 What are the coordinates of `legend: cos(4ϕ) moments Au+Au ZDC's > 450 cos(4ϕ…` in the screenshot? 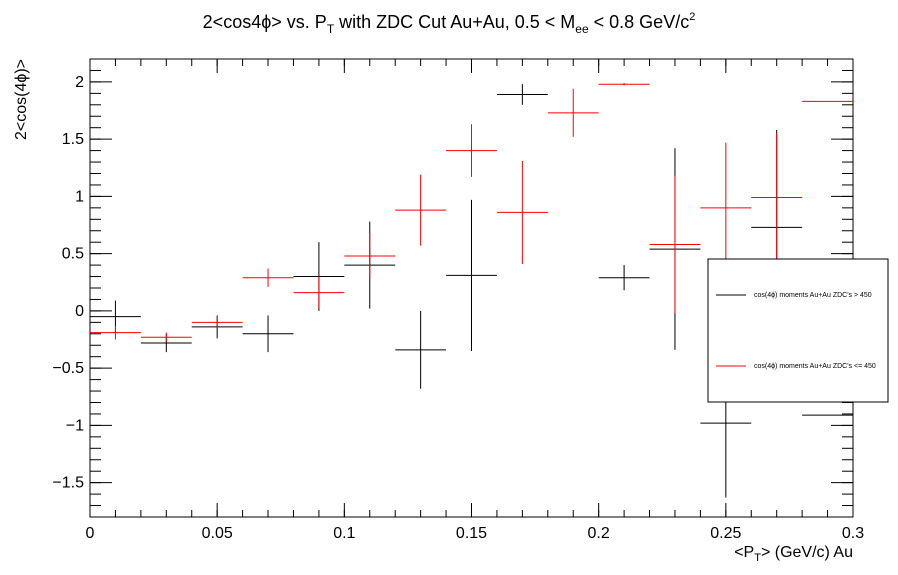 It's located at (798, 330).